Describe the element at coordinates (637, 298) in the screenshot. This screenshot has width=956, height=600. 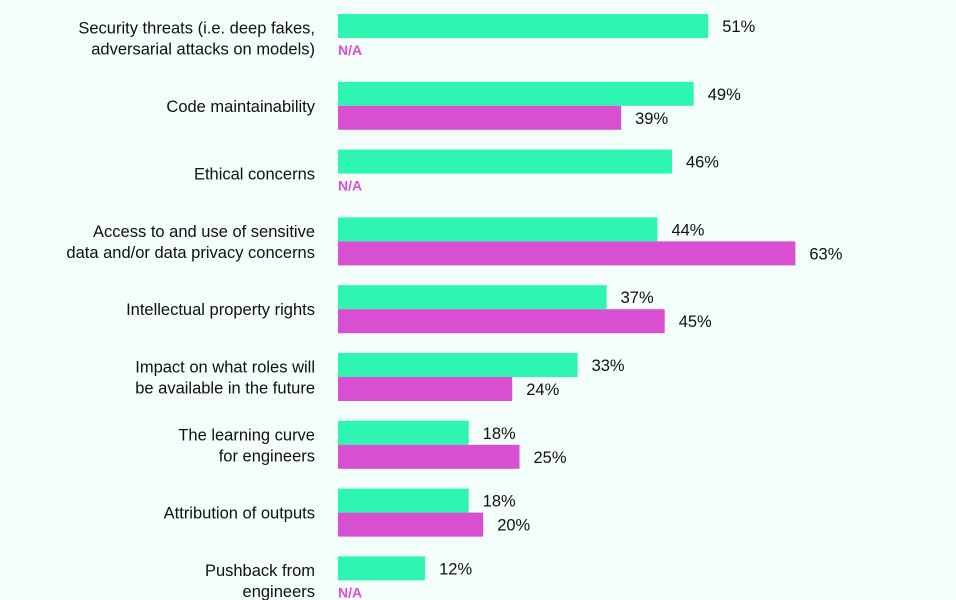
I see `value-label: 37%` at that location.